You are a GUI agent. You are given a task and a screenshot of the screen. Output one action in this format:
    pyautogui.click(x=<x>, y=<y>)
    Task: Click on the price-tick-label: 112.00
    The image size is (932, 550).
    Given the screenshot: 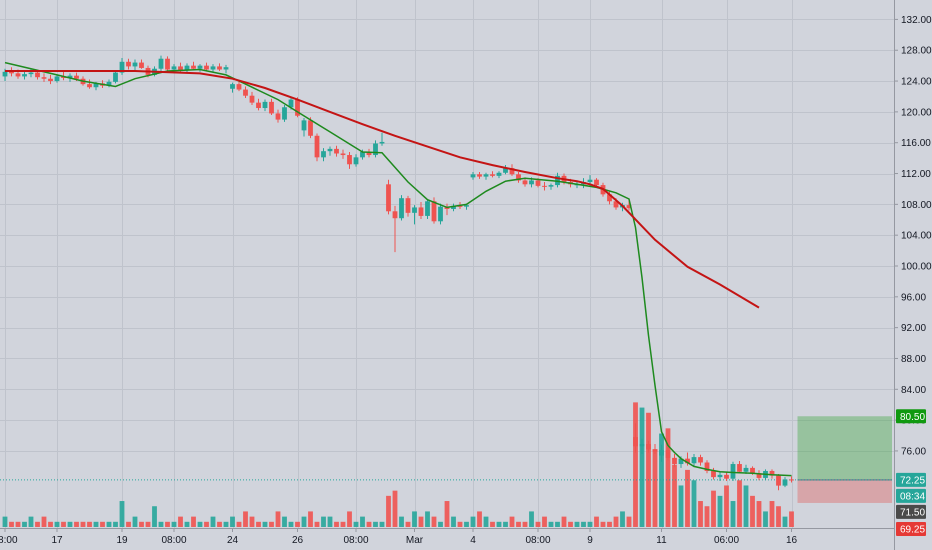 What is the action you would take?
    pyautogui.click(x=916, y=174)
    